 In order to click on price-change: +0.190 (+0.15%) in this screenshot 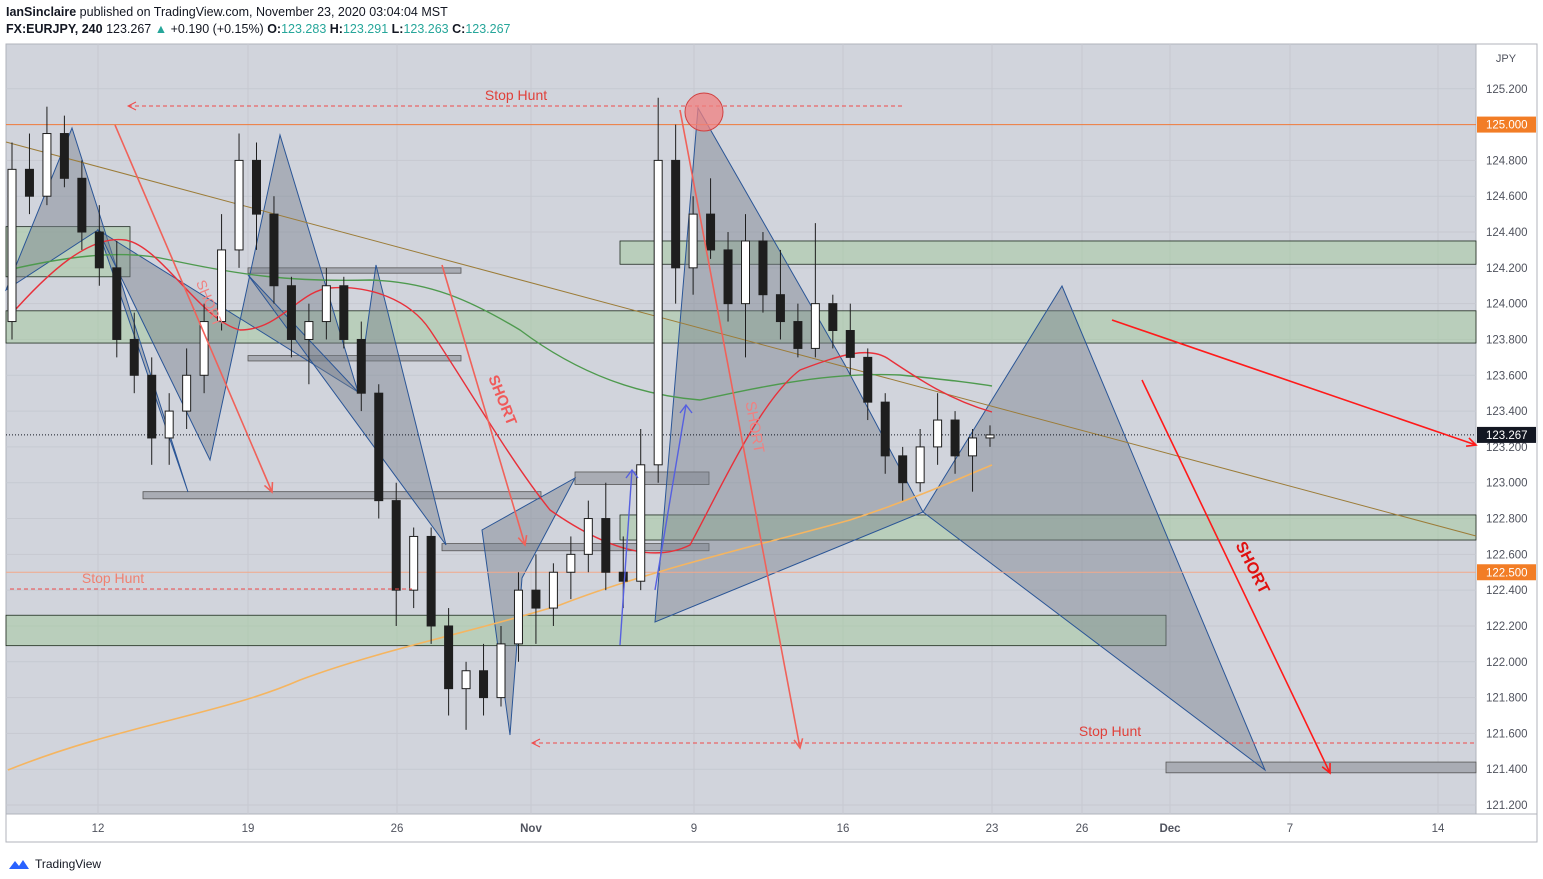, I will do `click(217, 29)`.